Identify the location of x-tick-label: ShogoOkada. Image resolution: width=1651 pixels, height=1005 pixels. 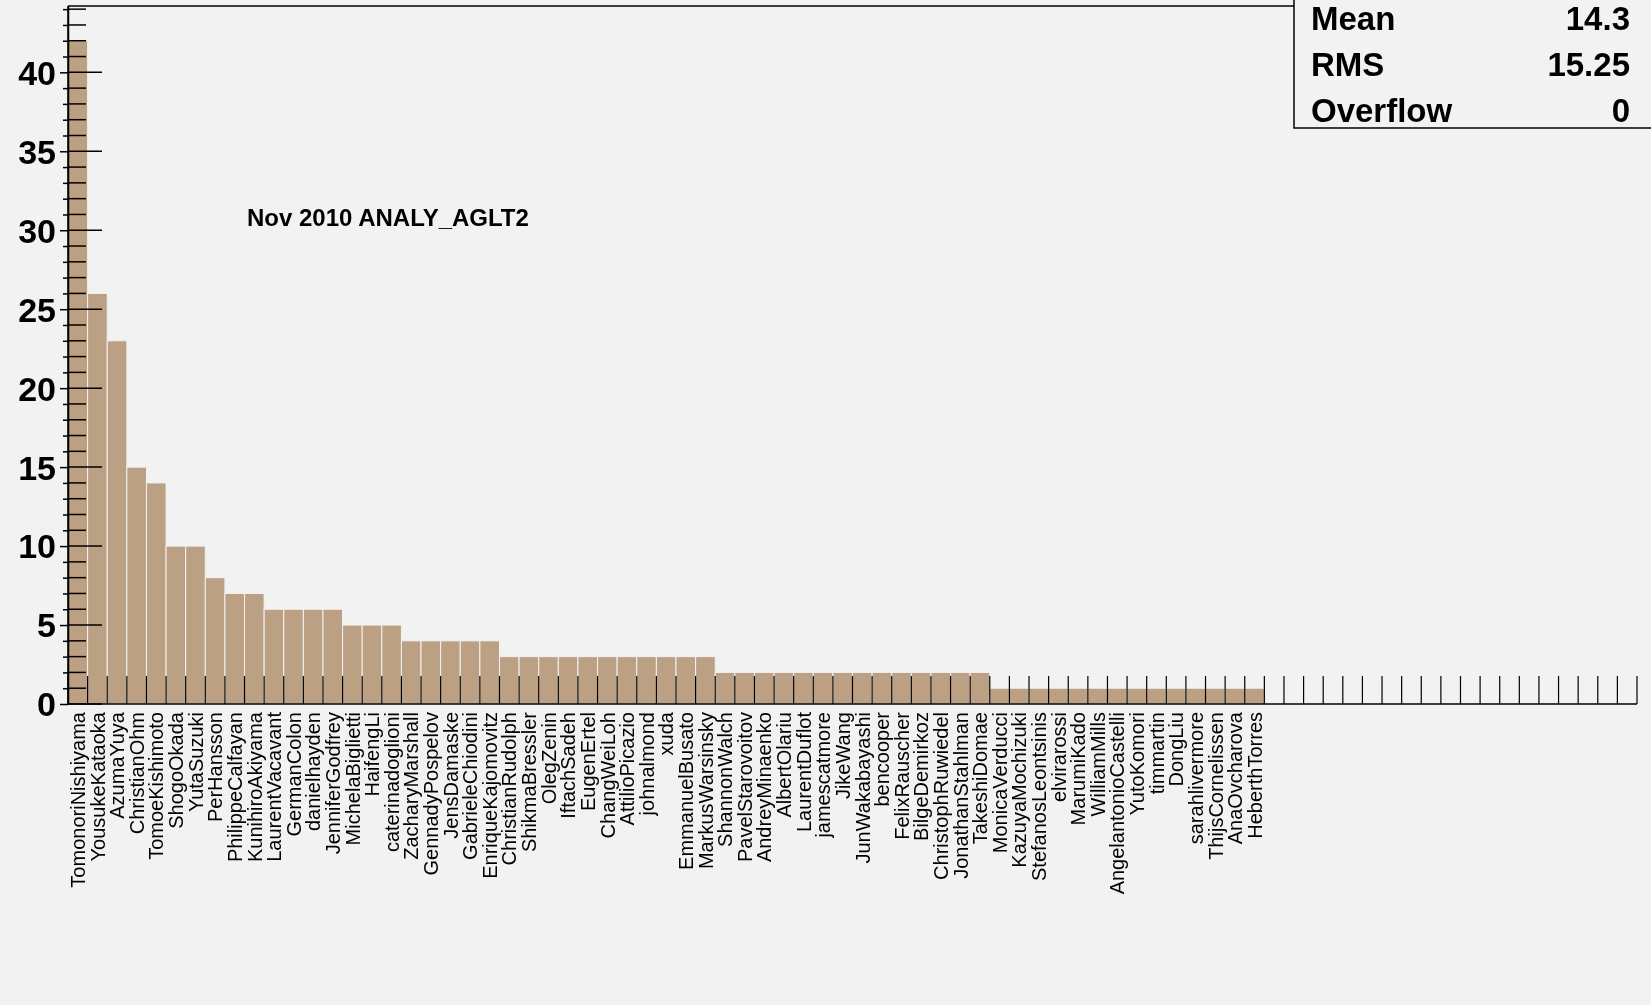
(176, 770).